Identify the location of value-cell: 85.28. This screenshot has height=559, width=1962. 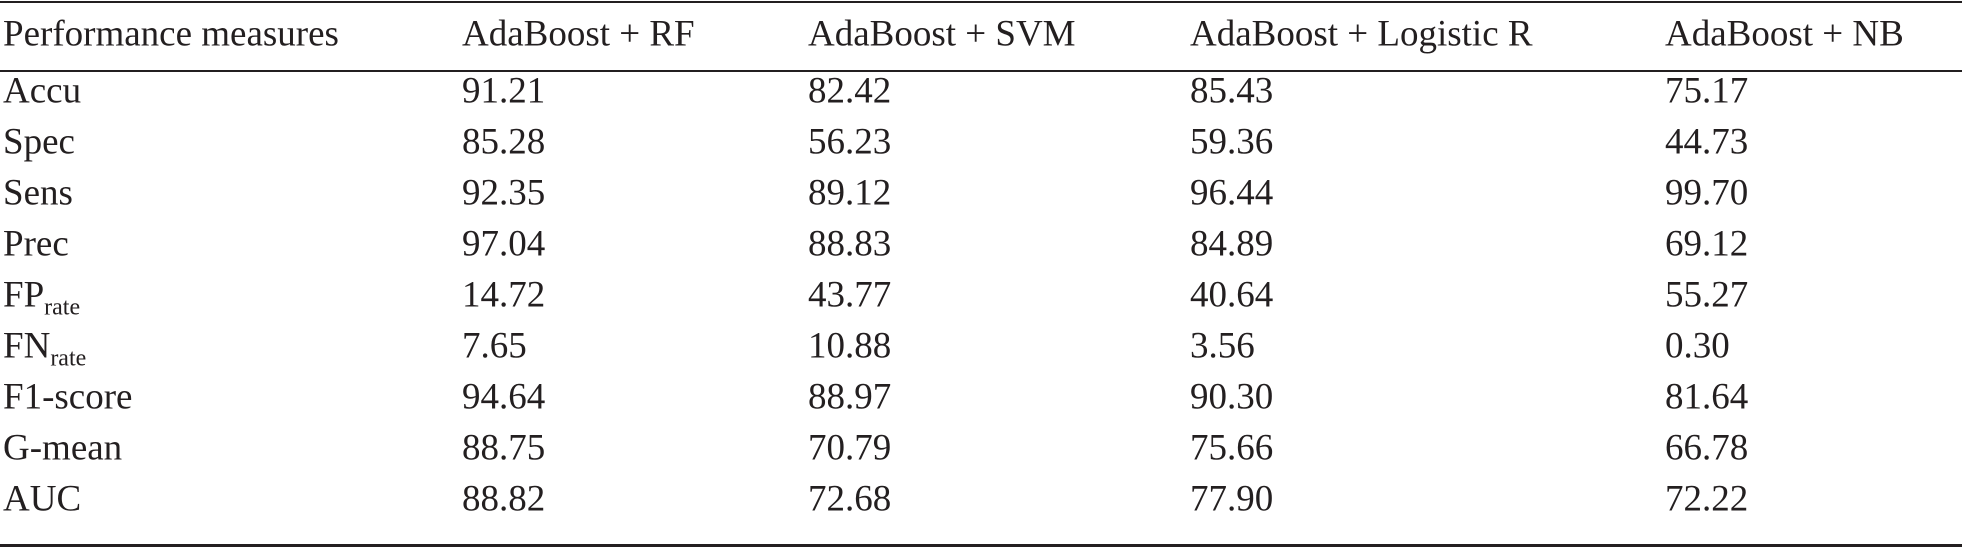
(504, 142).